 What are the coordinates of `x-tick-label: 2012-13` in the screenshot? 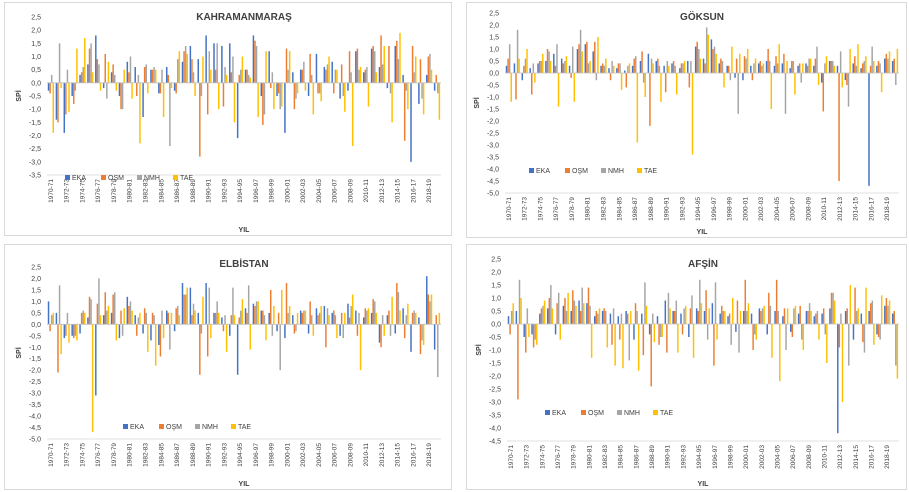 It's located at (840, 457).